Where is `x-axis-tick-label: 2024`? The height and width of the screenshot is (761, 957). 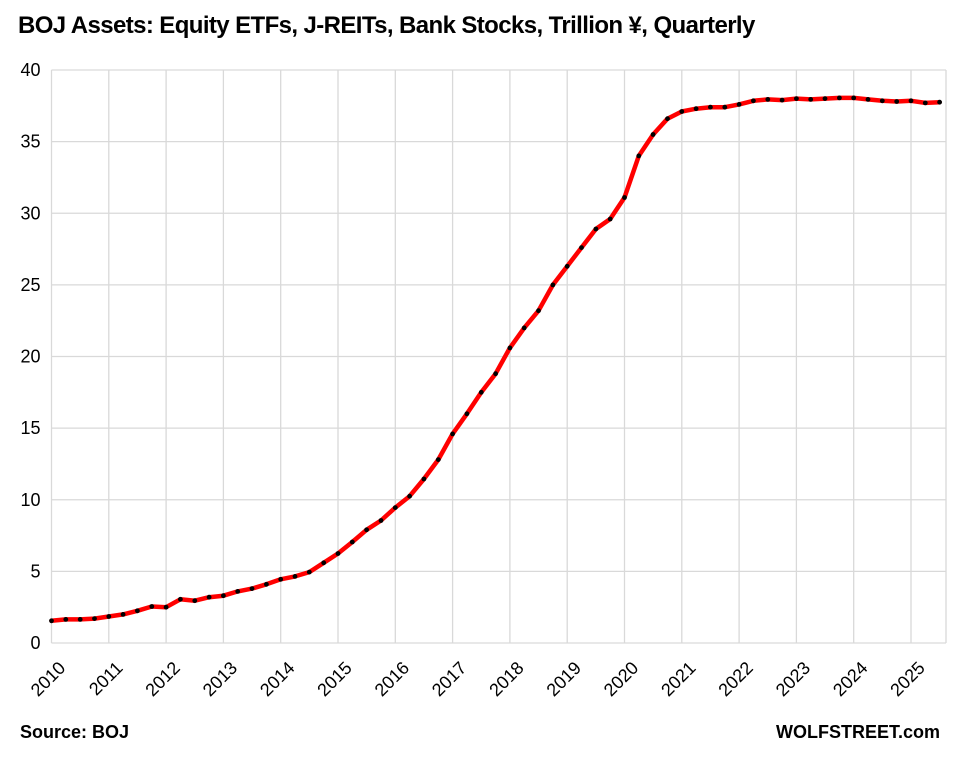 x-axis-tick-label: 2024 is located at coordinates (850, 679).